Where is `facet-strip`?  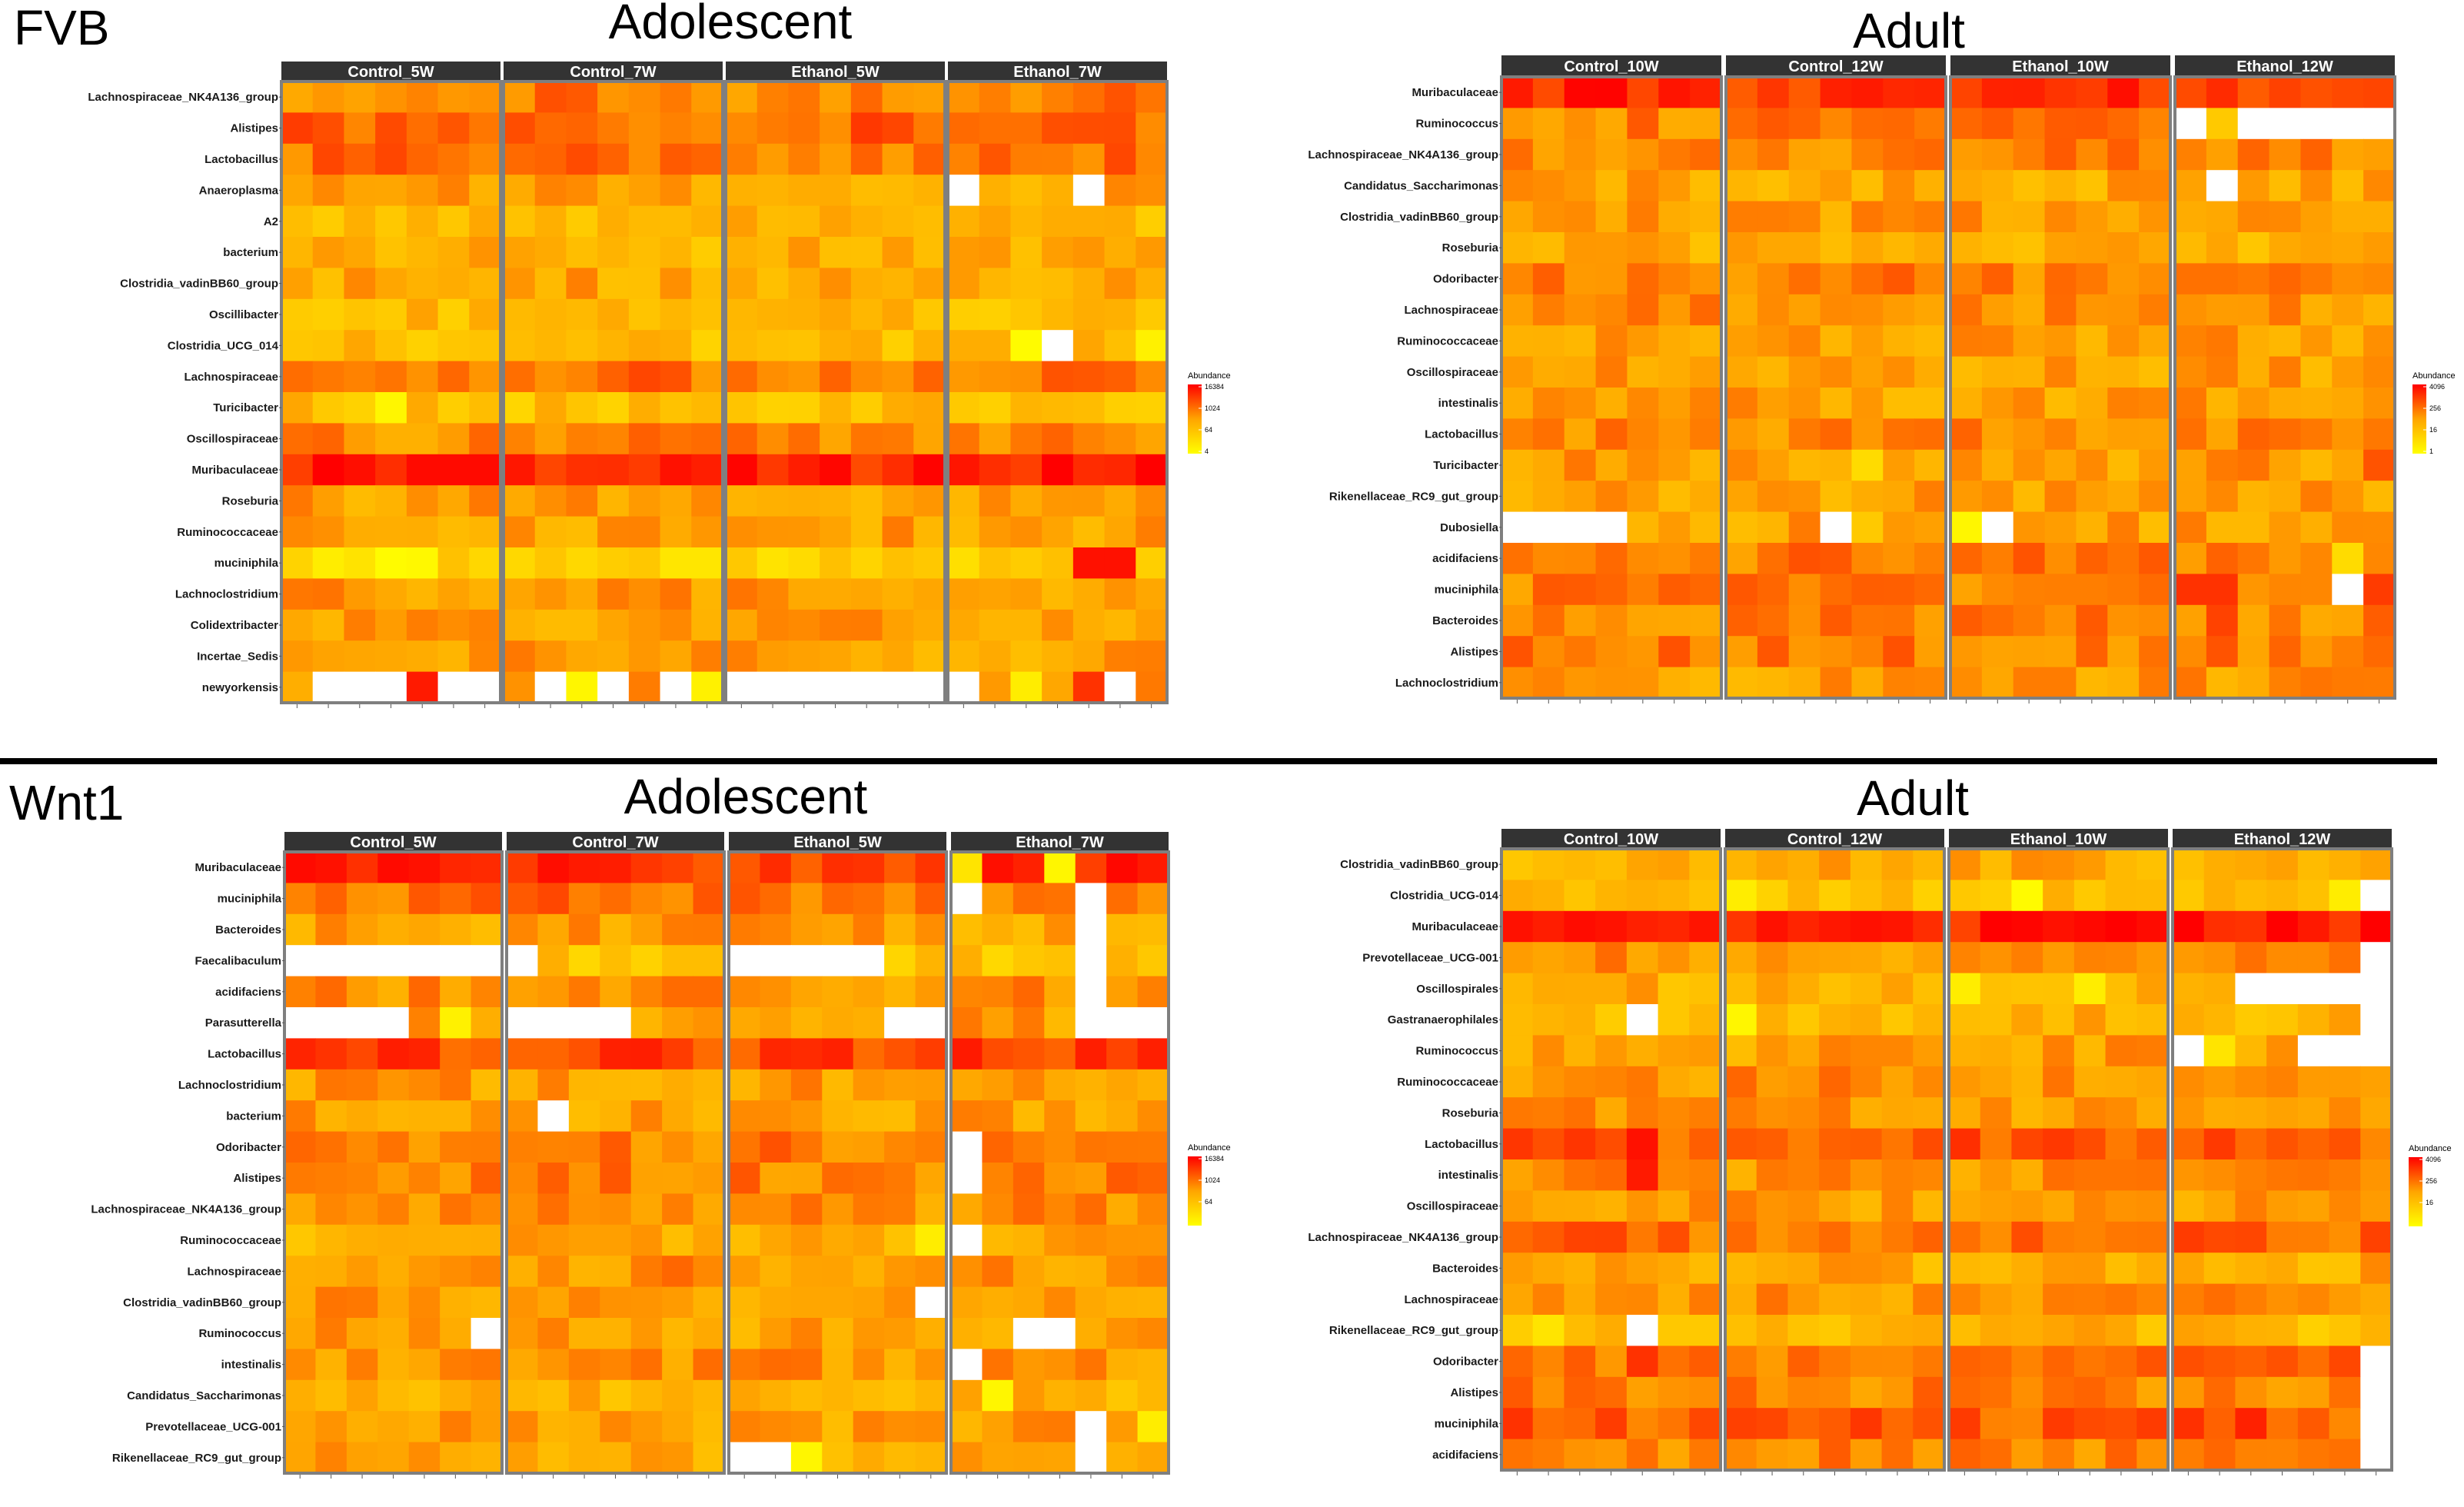
facet-strip is located at coordinates (2058, 839).